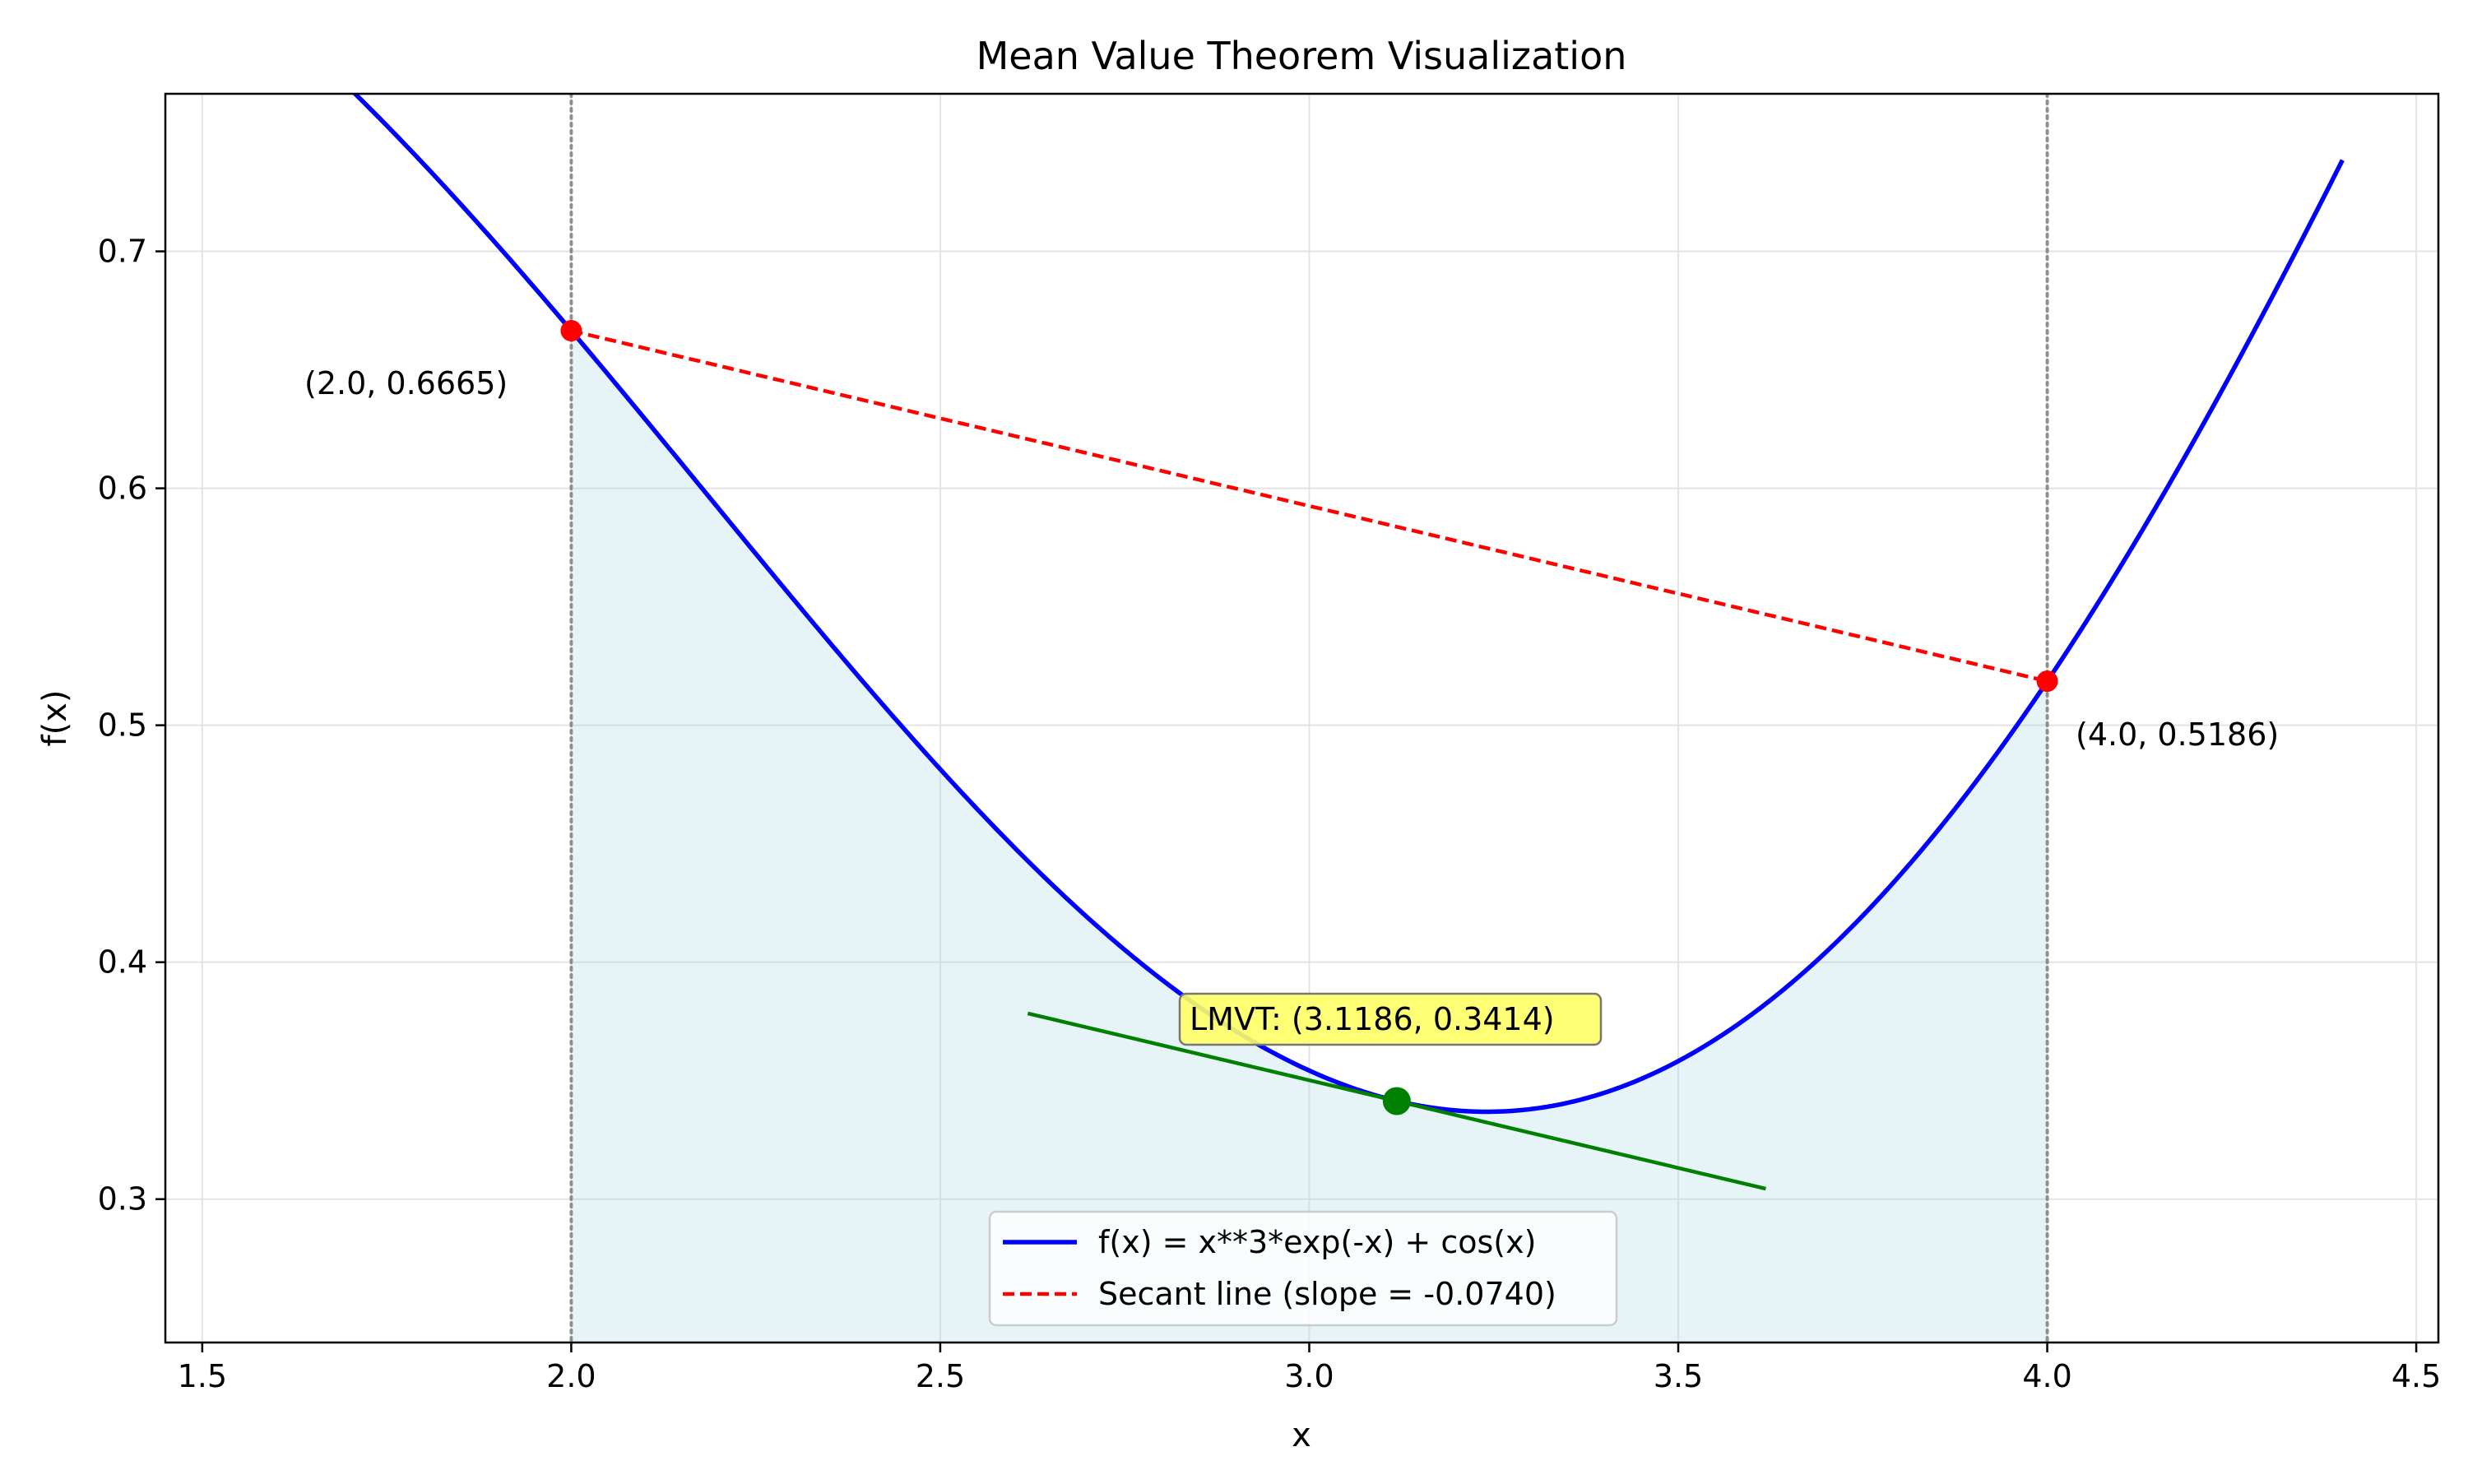 This screenshot has width=2468, height=1484. What do you see at coordinates (1317, 1242) in the screenshot?
I see `legend-label-curve: f(x) = x**3*exp(-x) + cos(x)` at bounding box center [1317, 1242].